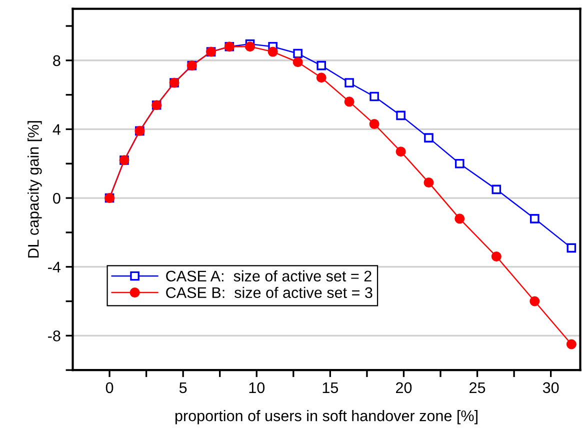 The image size is (582, 439). I want to click on x-axis-title: proportion of users in soft handover zone [%], so click(326, 417).